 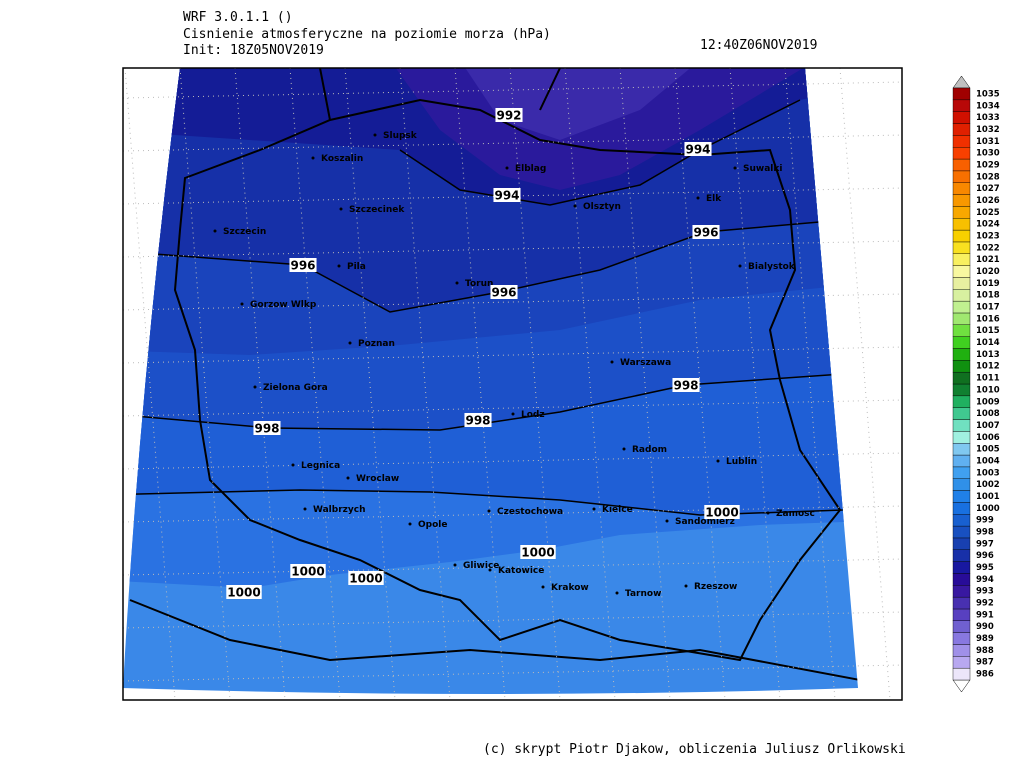 What do you see at coordinates (985, 627) in the screenshot?
I see `colorbar-label: 990` at bounding box center [985, 627].